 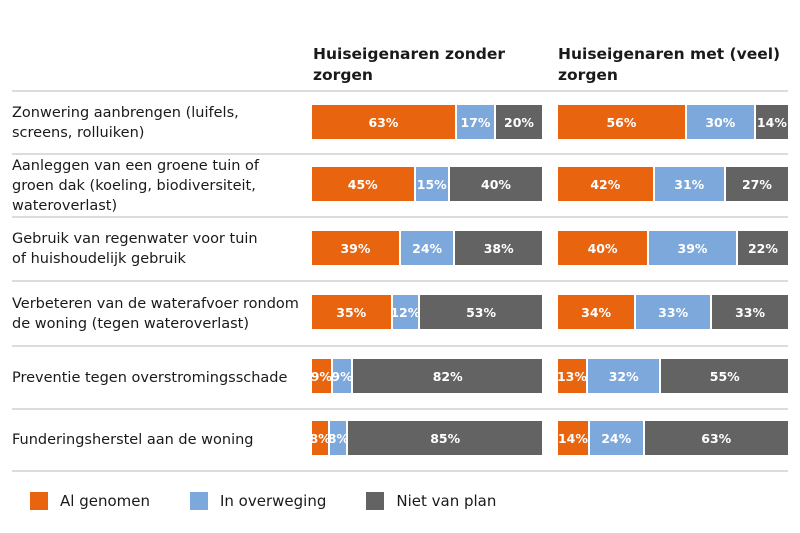 I want to click on legend-label: In overweging, so click(x=273, y=501).